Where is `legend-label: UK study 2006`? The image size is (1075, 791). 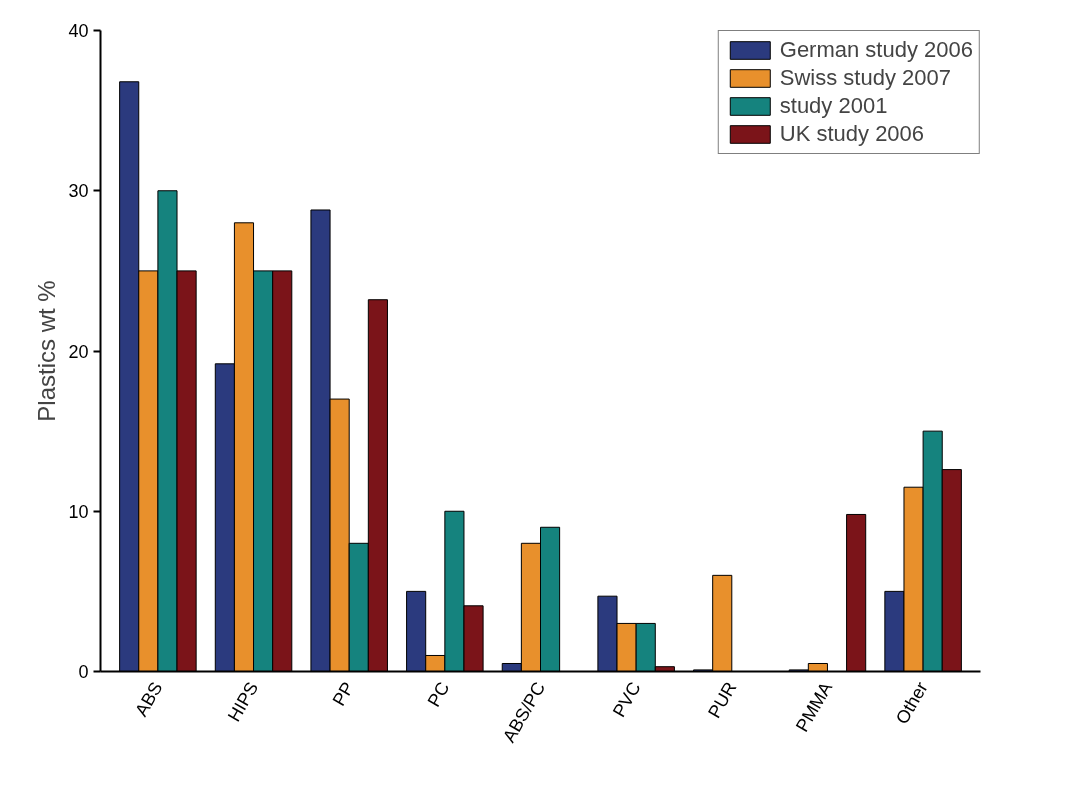 legend-label: UK study 2006 is located at coordinates (852, 134).